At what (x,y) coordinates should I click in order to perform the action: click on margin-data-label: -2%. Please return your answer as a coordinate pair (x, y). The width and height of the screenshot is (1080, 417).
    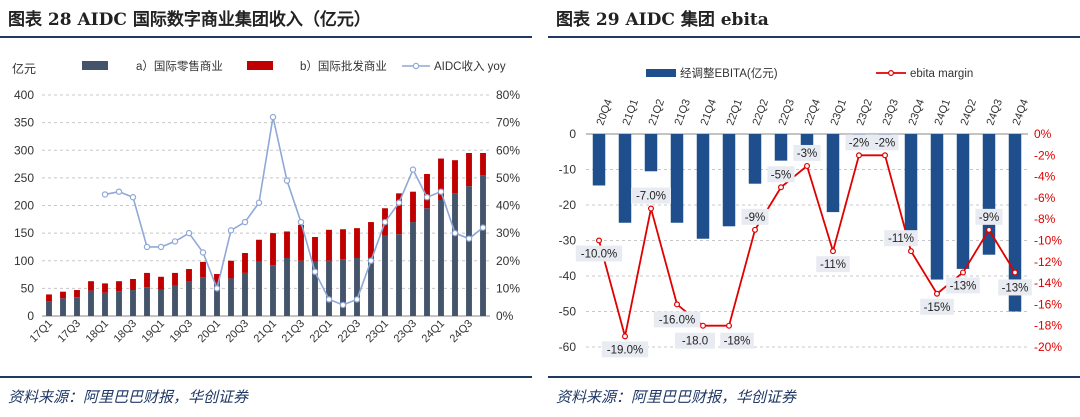
    Looking at the image, I should click on (885, 143).